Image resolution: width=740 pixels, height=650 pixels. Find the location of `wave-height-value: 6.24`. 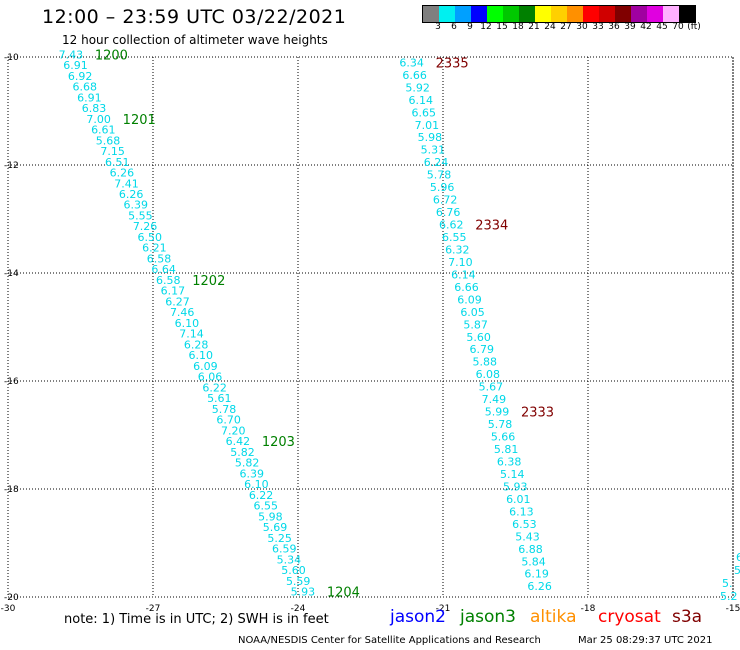

wave-height-value: 6.24 is located at coordinates (436, 162).